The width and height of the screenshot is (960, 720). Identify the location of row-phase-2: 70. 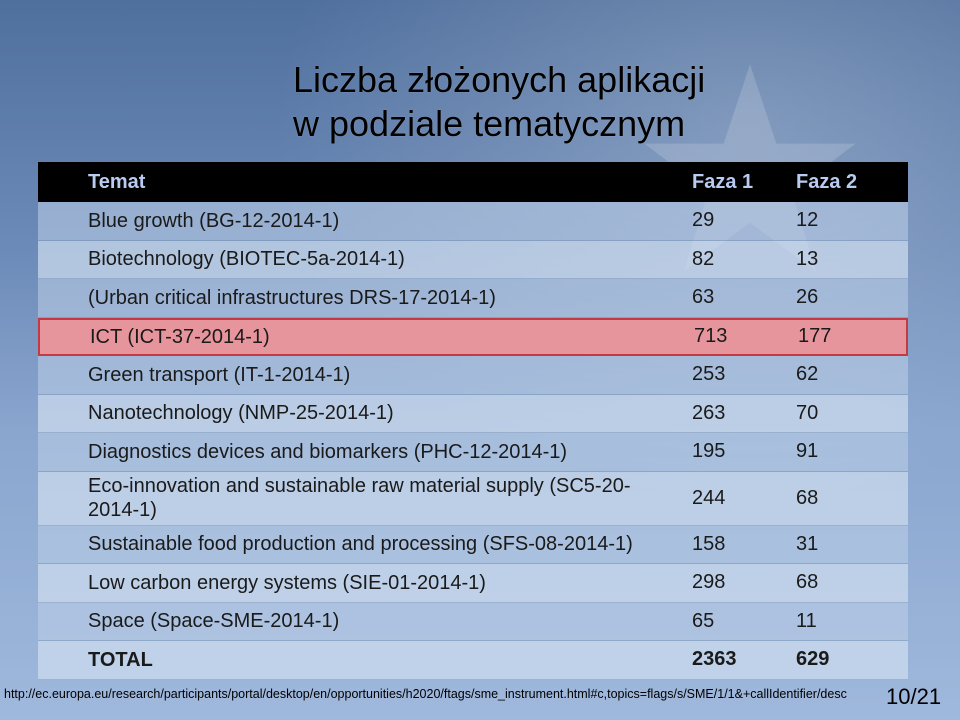
(807, 412).